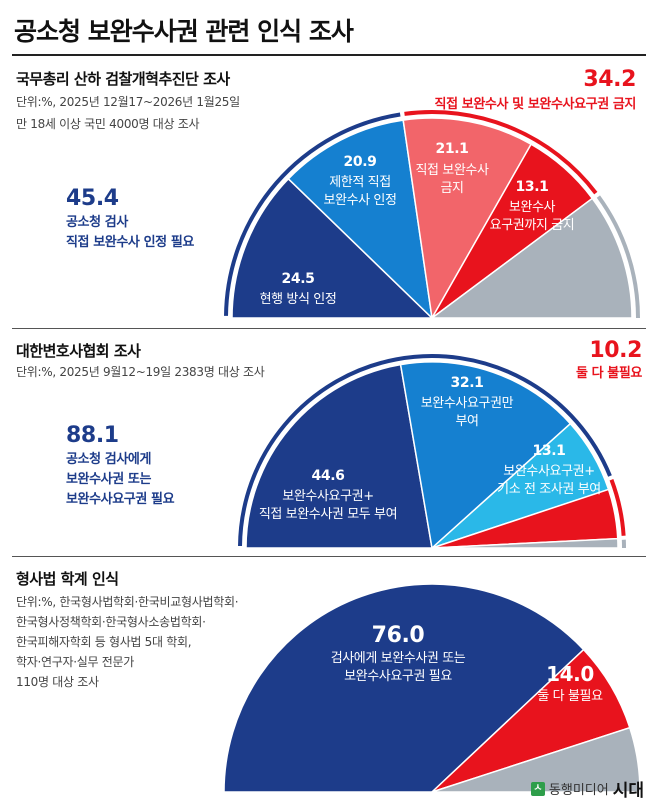  Describe the element at coordinates (104, 642) in the screenshot. I see `section3-subtitle-3: 한국피해자학회 등 형사법 5대 학회,` at that location.